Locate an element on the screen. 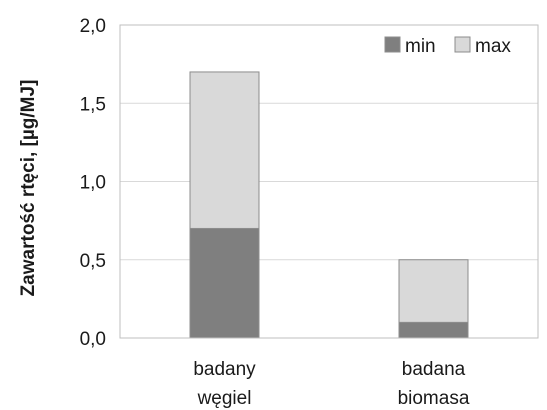 The image size is (547, 410). y-tick-label-1: 0,5 is located at coordinates (93, 261).